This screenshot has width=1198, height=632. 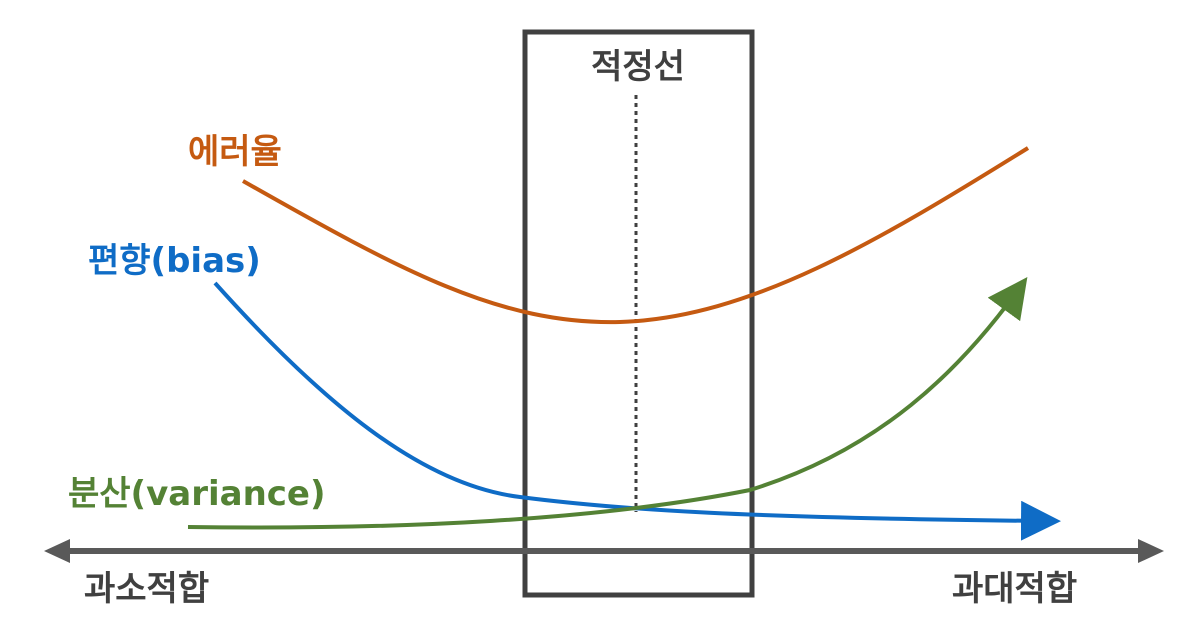 I want to click on bias-label: 편향(bias), so click(x=174, y=261).